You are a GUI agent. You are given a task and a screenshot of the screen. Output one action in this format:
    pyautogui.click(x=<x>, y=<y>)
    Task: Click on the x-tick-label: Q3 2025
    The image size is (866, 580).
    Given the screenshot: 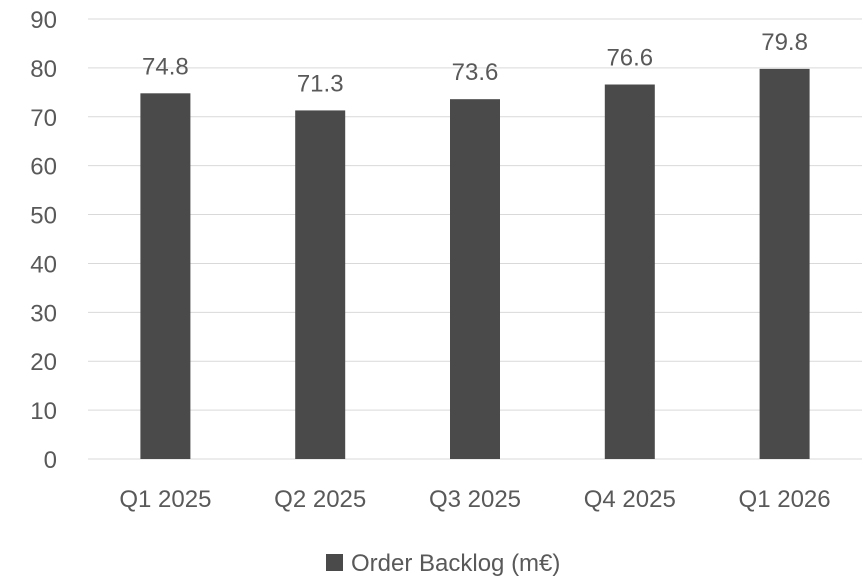 What is the action you would take?
    pyautogui.click(x=475, y=499)
    